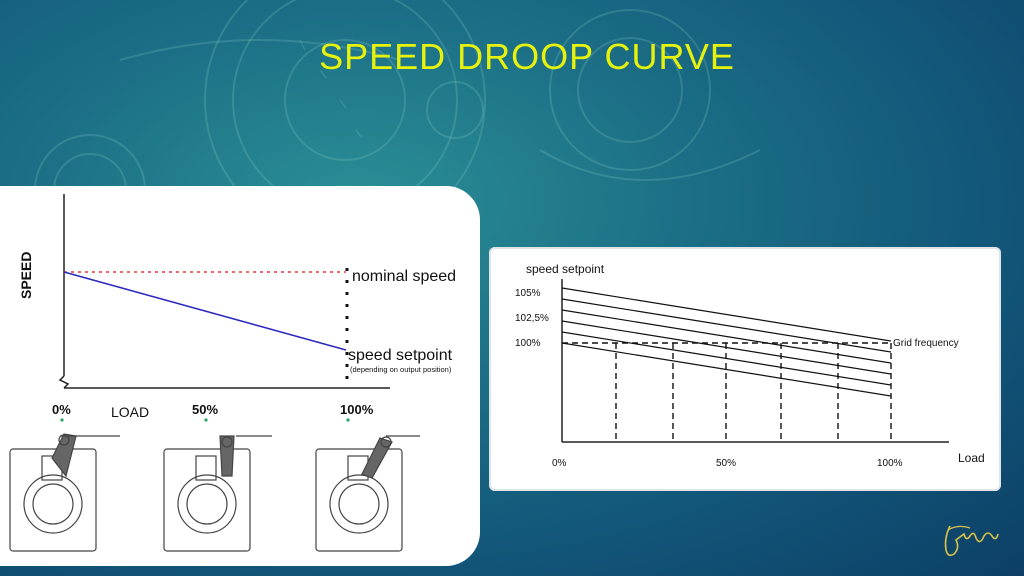  I want to click on x-tick-50: 50%, so click(726, 463).